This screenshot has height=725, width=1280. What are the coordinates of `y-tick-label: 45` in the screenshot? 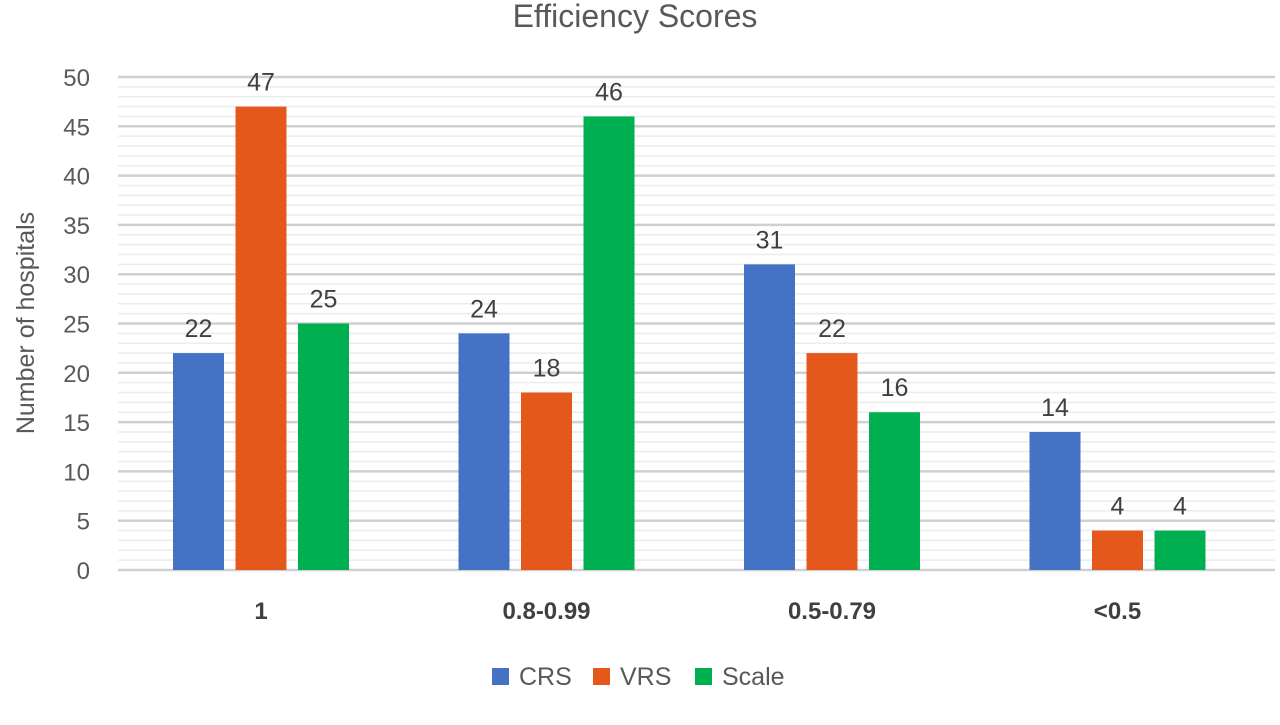 It's located at (76, 127).